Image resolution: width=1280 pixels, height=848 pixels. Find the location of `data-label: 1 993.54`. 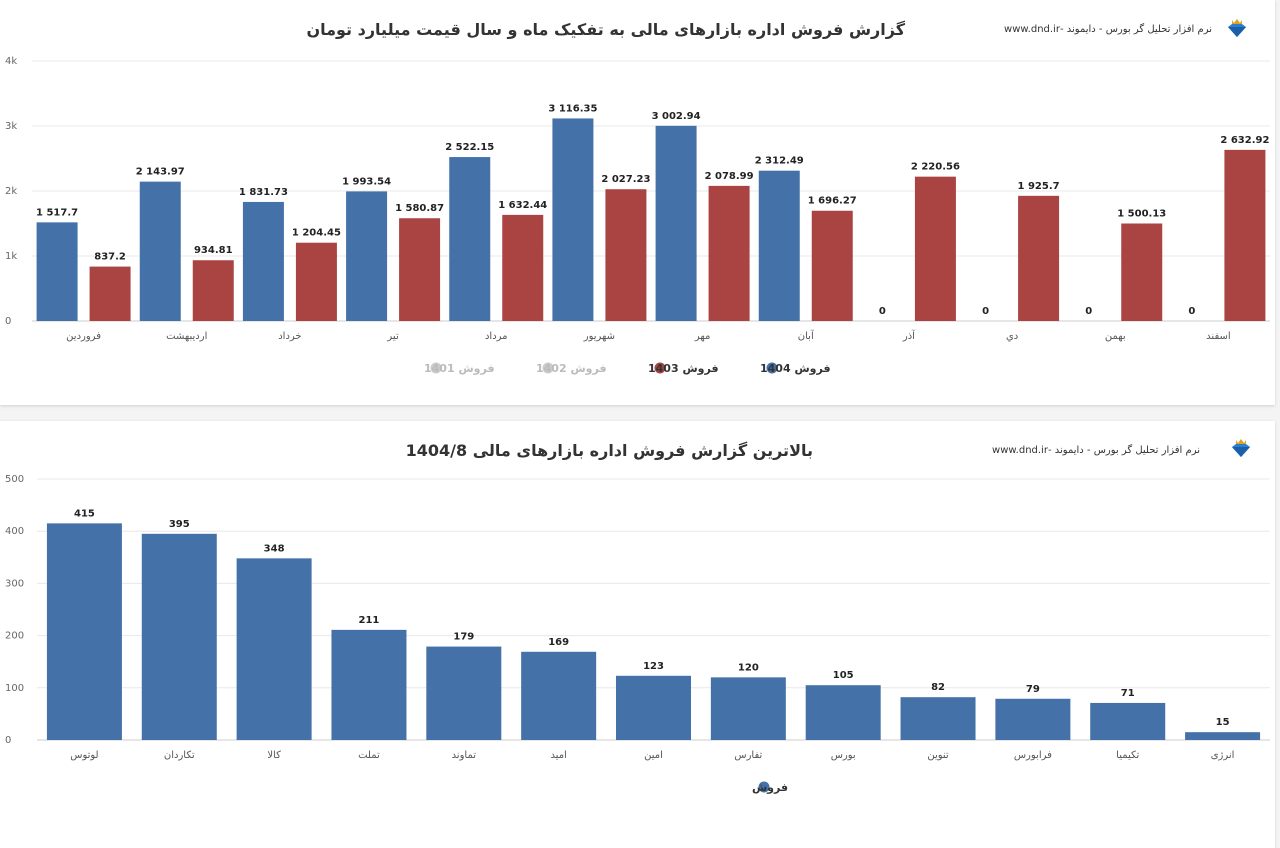

data-label: 1 993.54 is located at coordinates (366, 181).